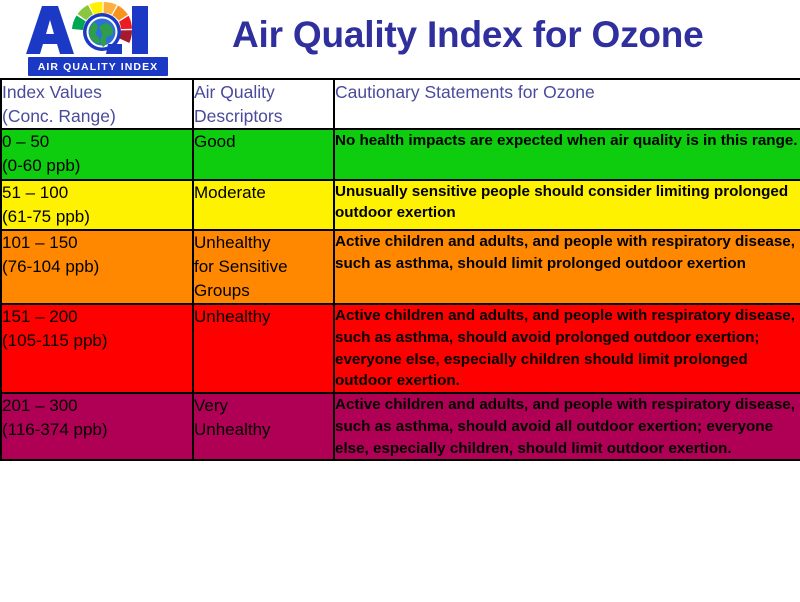 The height and width of the screenshot is (602, 800). I want to click on row-index-range-unhealthy: 151 – 200 (105-115 ppb), so click(97, 349).